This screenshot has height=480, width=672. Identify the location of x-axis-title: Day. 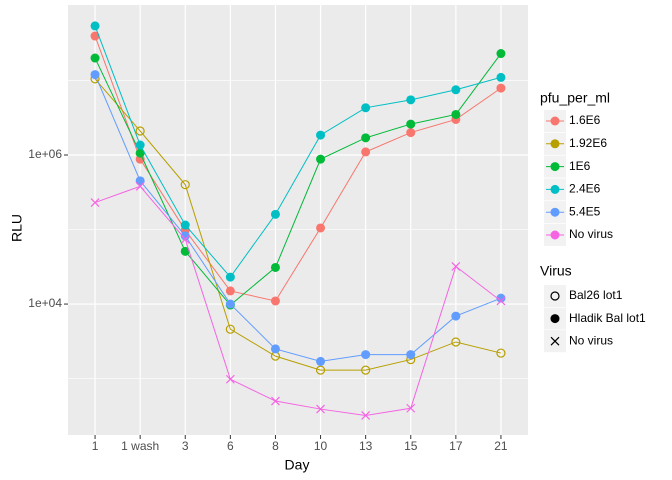
(297, 465).